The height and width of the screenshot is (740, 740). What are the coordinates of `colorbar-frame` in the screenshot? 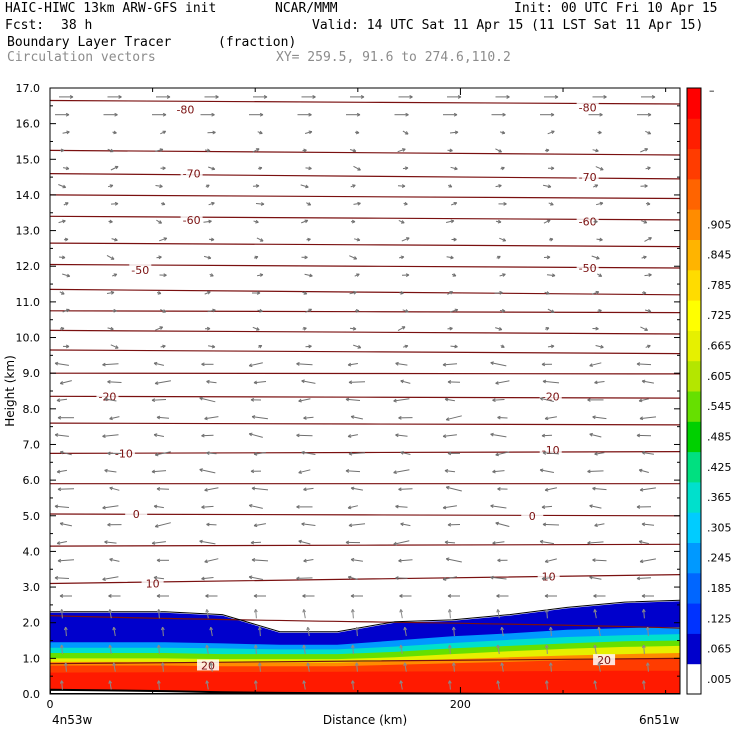 It's located at (694, 391).